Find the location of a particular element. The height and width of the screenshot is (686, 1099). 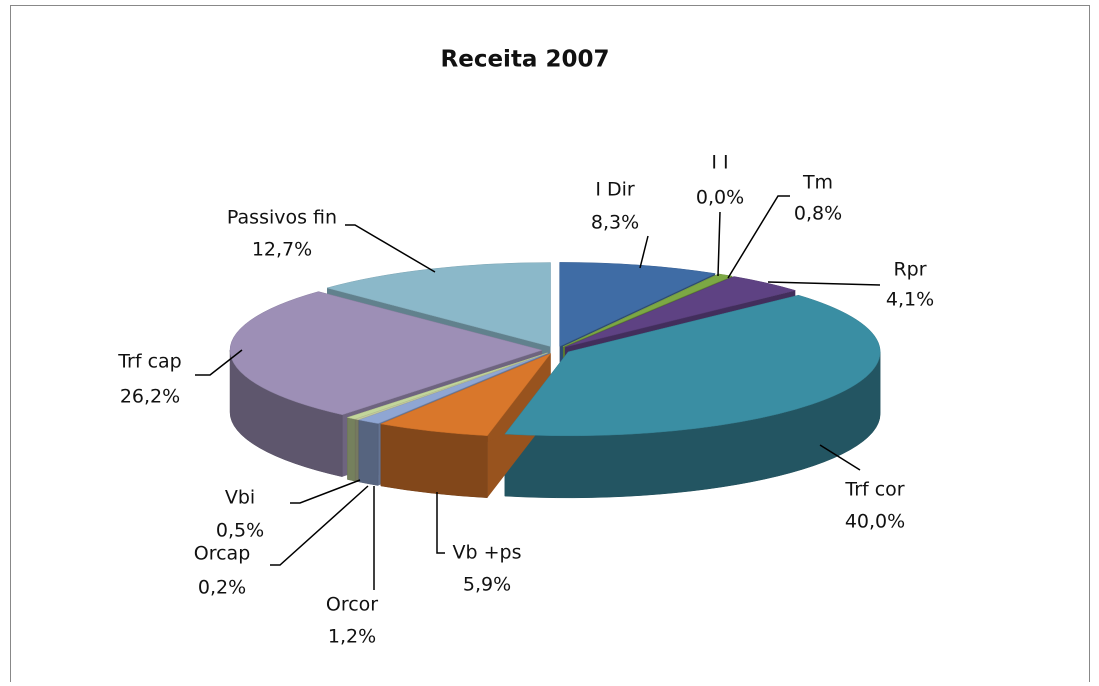

slice-label: Orcap is located at coordinates (222, 554).